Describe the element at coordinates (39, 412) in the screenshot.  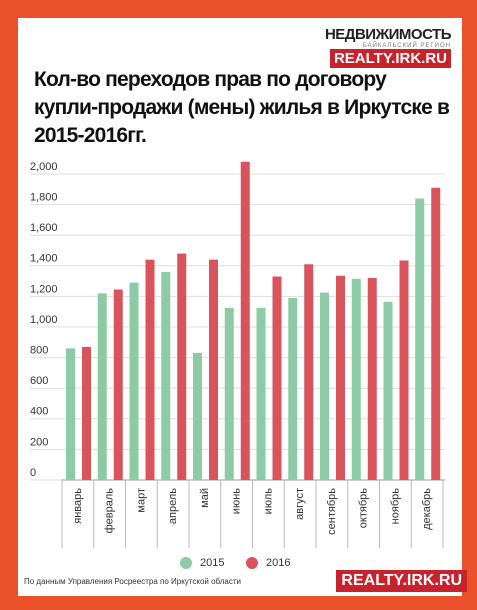
I see `y-tick-label: 400` at that location.